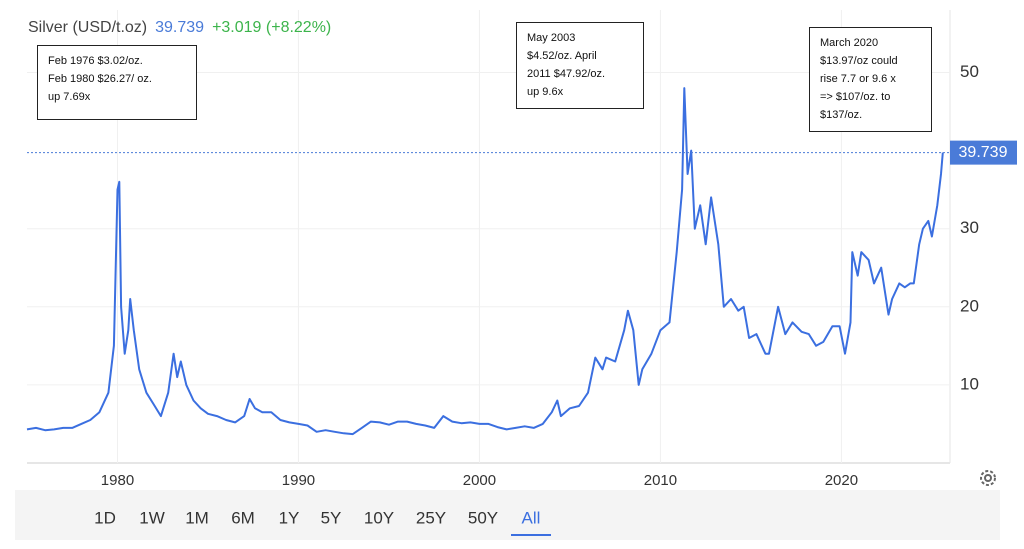 This screenshot has height=549, width=1024. What do you see at coordinates (562, 56) in the screenshot?
I see `annotation-line: $4.52/oz. April` at bounding box center [562, 56].